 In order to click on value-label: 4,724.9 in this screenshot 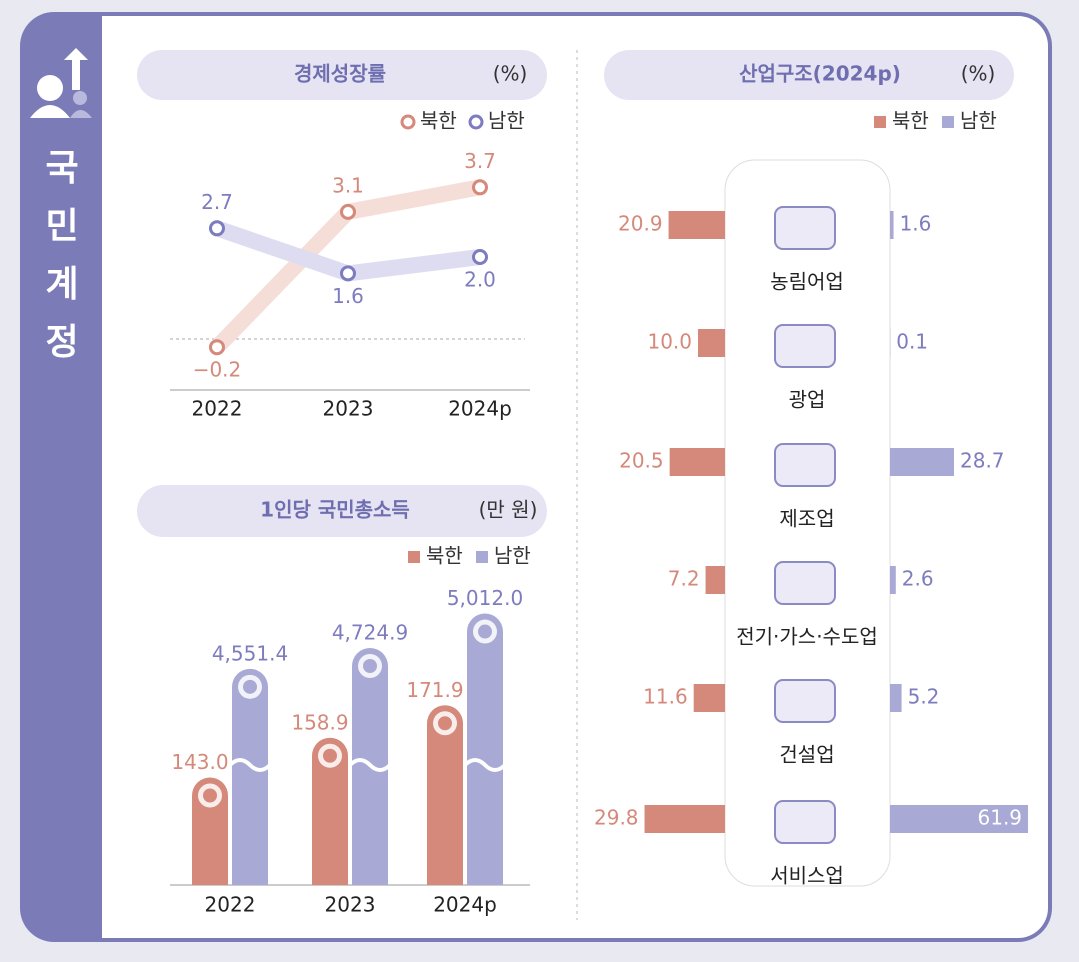, I will do `click(370, 633)`.